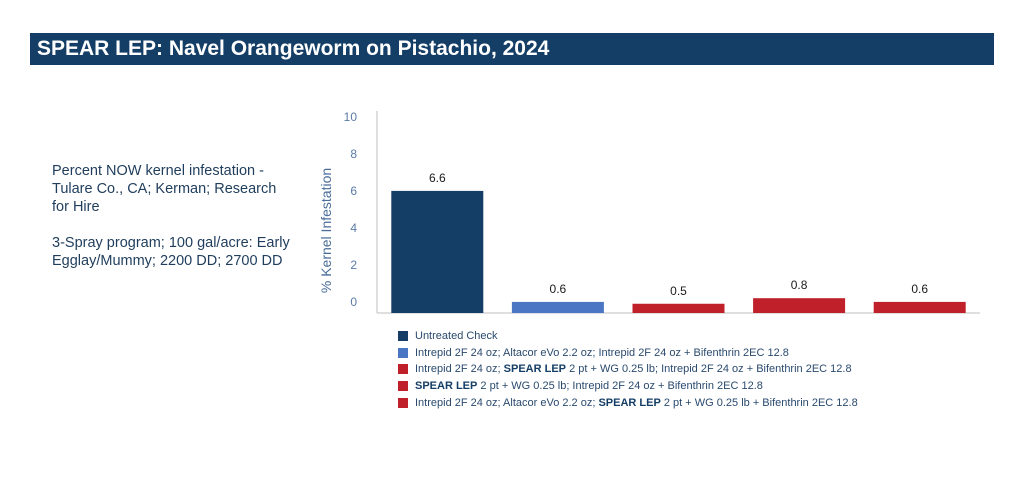 This screenshot has width=1024, height=487. I want to click on bar-data-label: 0.5, so click(678, 291).